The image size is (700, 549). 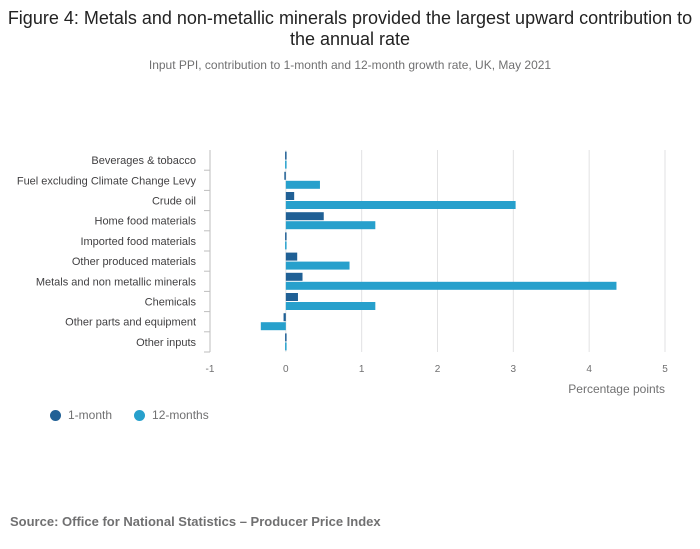 I want to click on x-tick-label: 5, so click(x=665, y=369).